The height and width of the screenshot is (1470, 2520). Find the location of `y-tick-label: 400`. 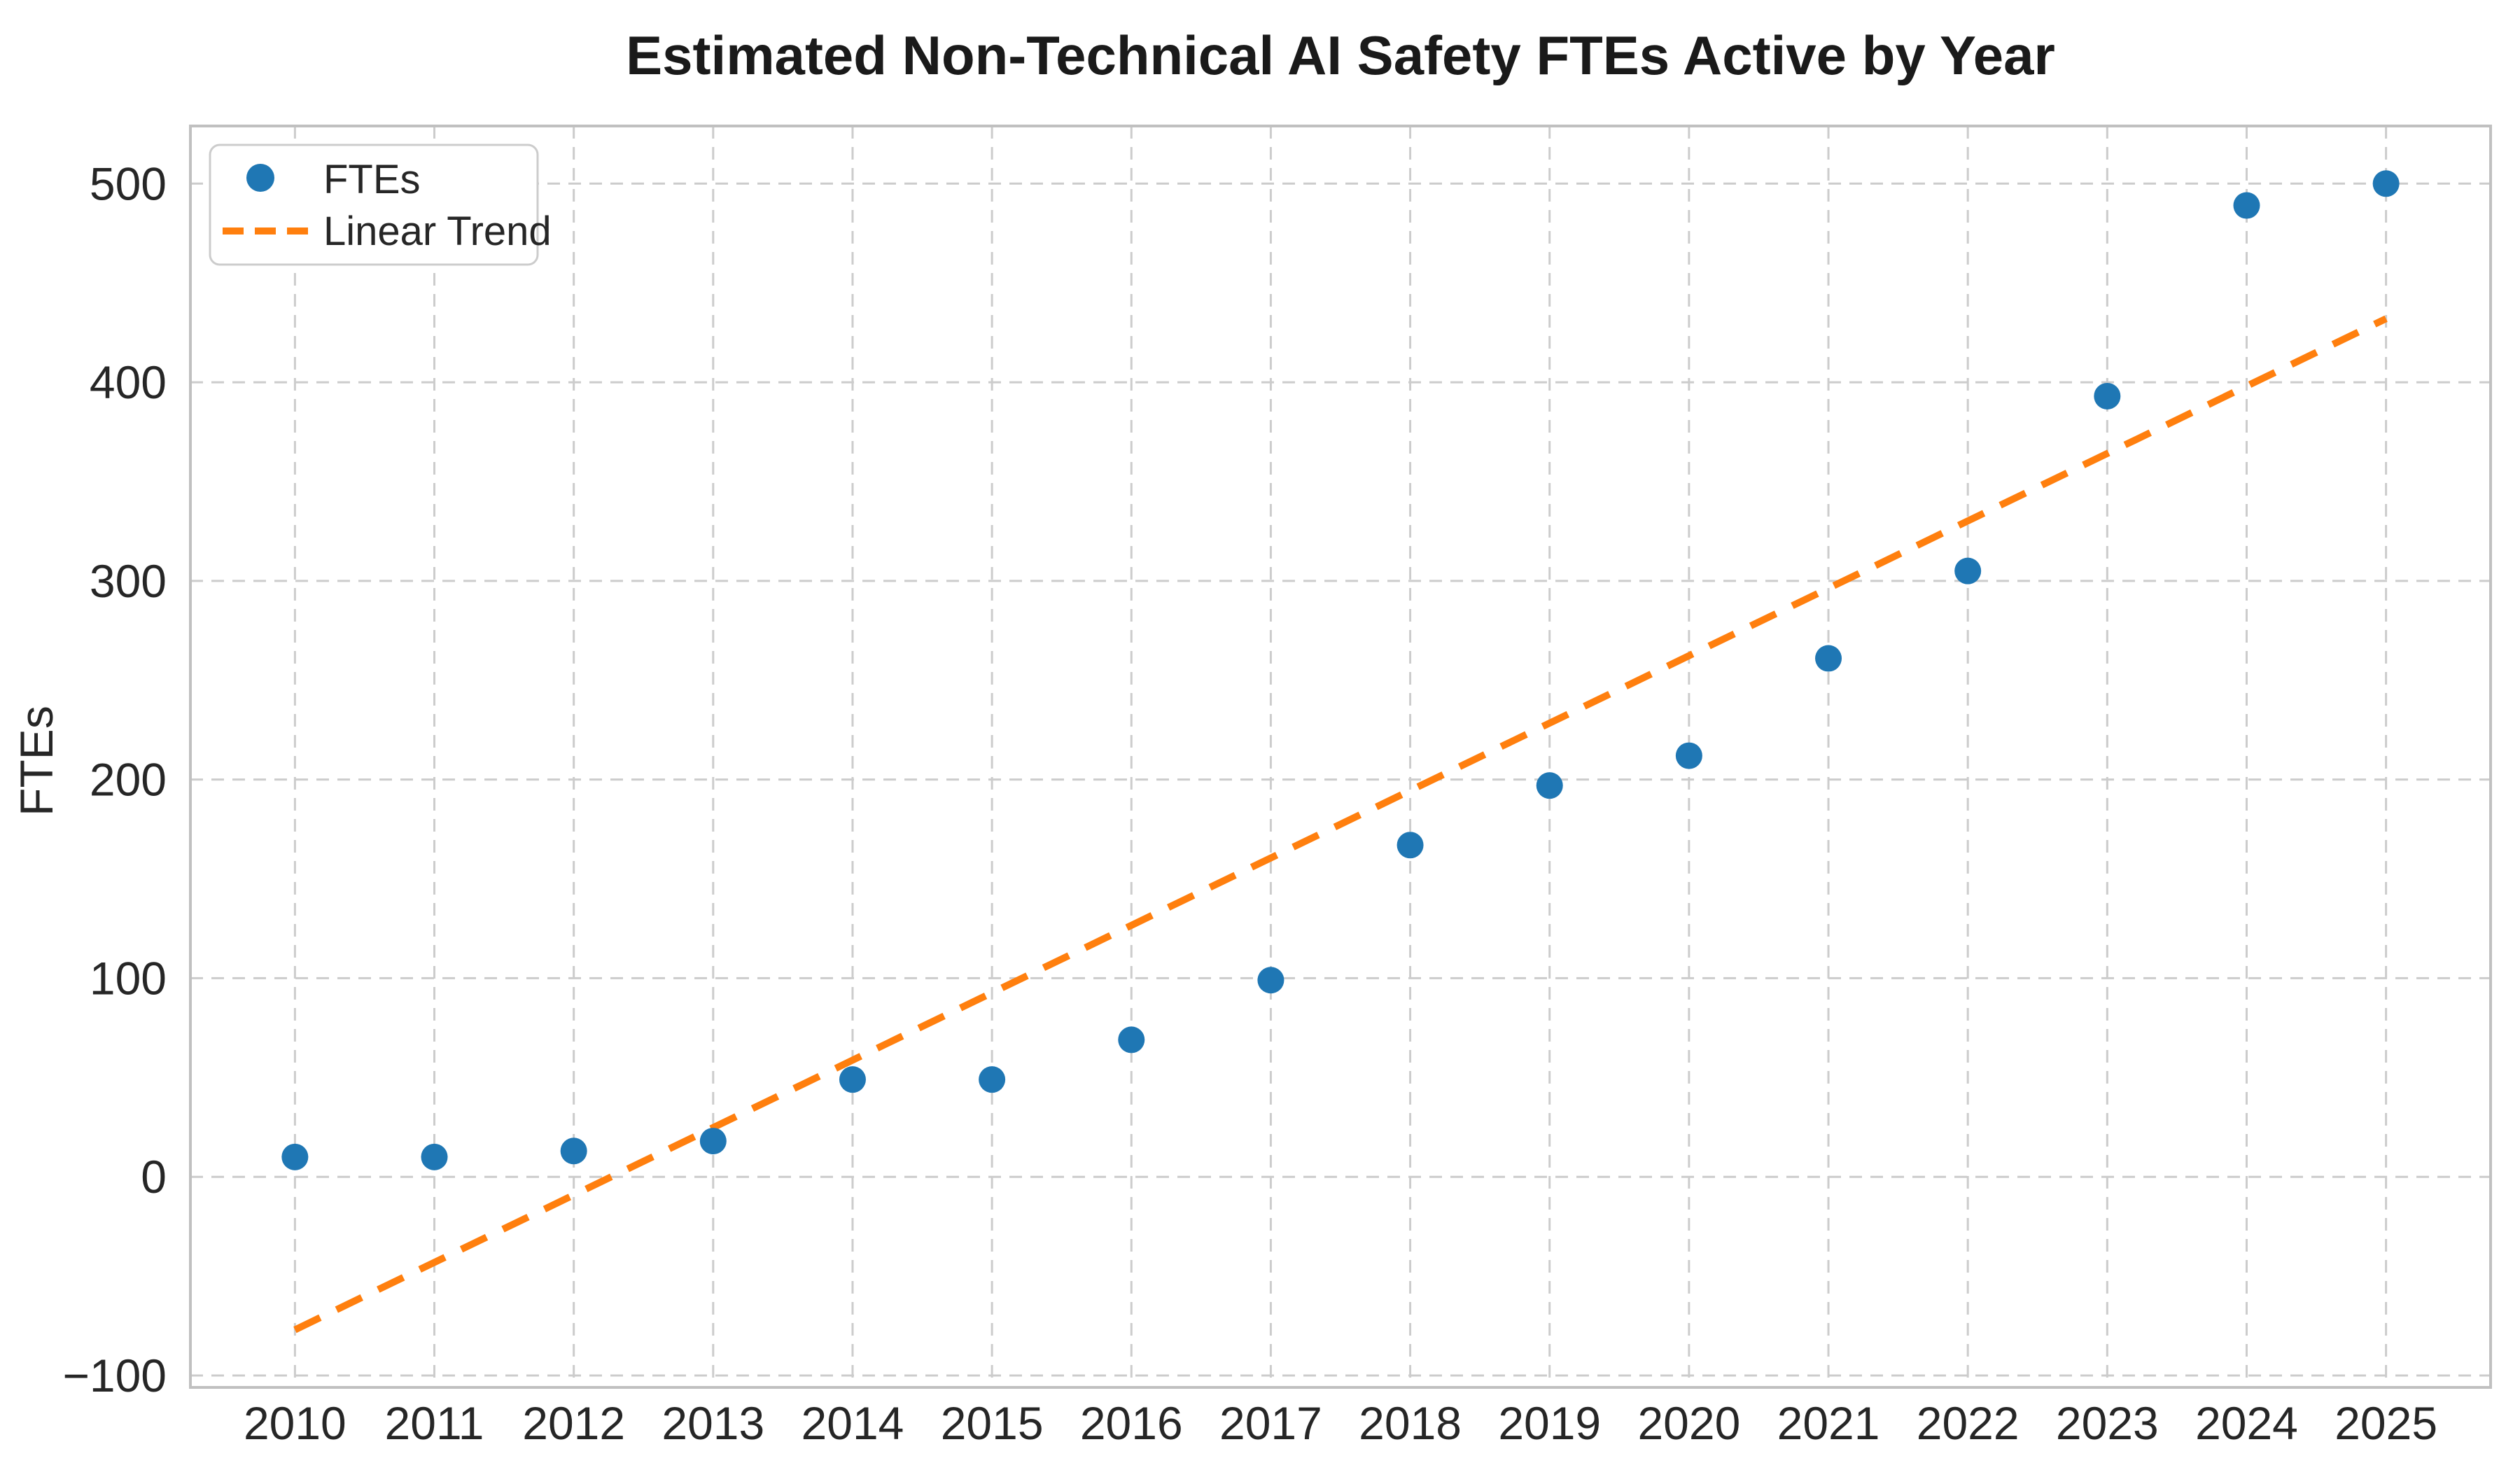

y-tick-label: 400 is located at coordinates (128, 382).